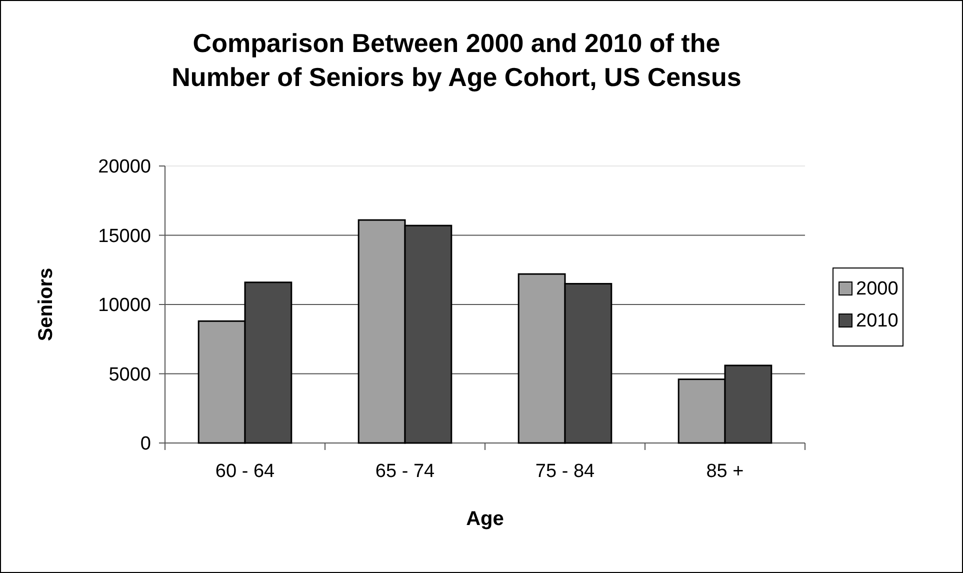 The image size is (963, 573). I want to click on y-tick-label: 10000, so click(124, 305).